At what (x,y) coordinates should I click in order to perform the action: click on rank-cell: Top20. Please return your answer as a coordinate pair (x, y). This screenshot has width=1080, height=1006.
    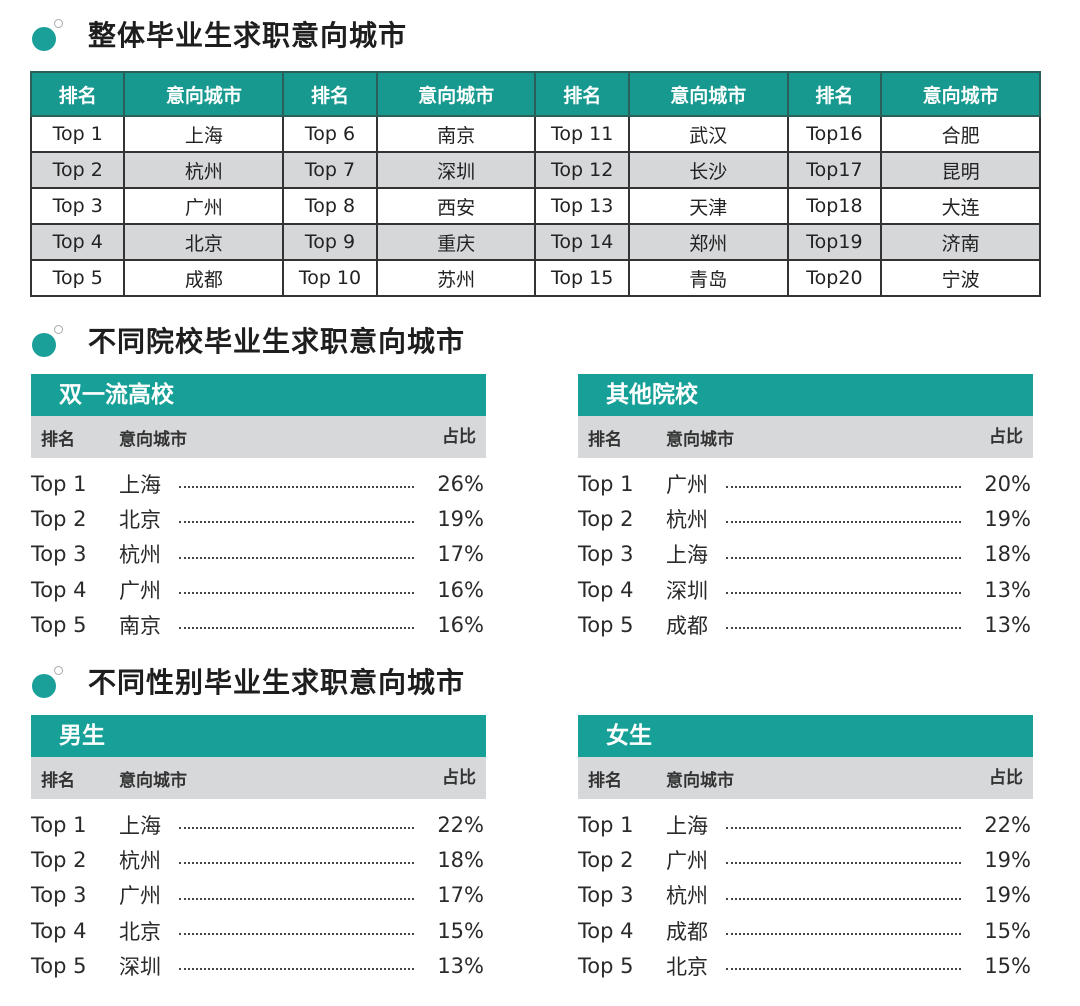
    Looking at the image, I should click on (834, 278).